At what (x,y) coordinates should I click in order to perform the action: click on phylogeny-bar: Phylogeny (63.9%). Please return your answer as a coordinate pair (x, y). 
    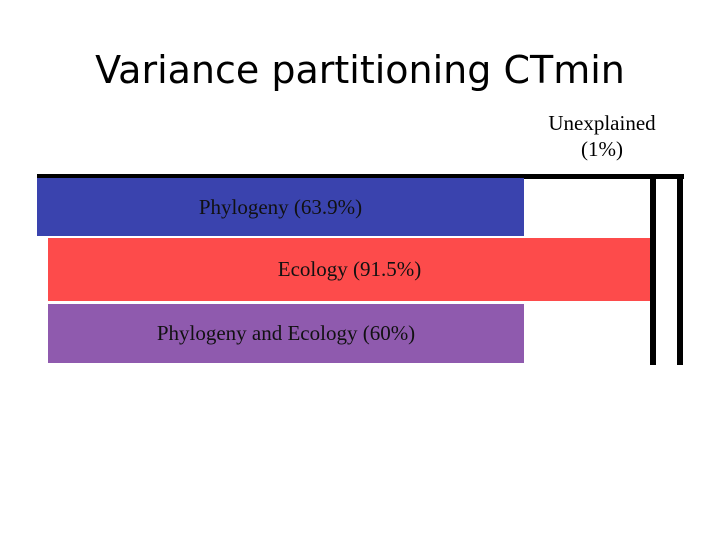
    Looking at the image, I should click on (280, 207).